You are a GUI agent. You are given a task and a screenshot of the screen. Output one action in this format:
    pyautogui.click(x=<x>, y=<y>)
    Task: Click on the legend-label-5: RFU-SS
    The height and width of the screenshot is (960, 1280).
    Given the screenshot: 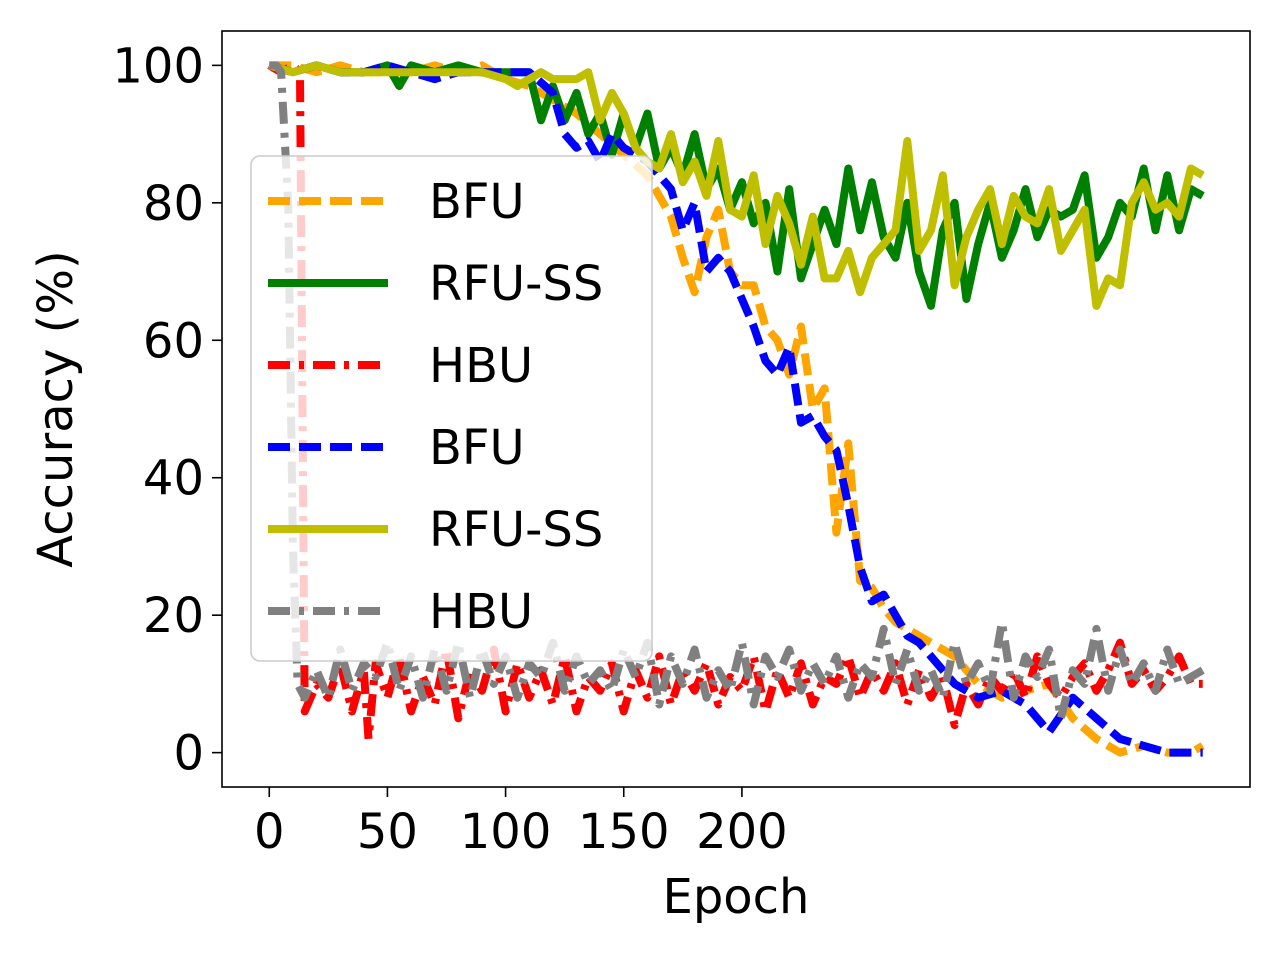 What is the action you would take?
    pyautogui.click(x=516, y=530)
    